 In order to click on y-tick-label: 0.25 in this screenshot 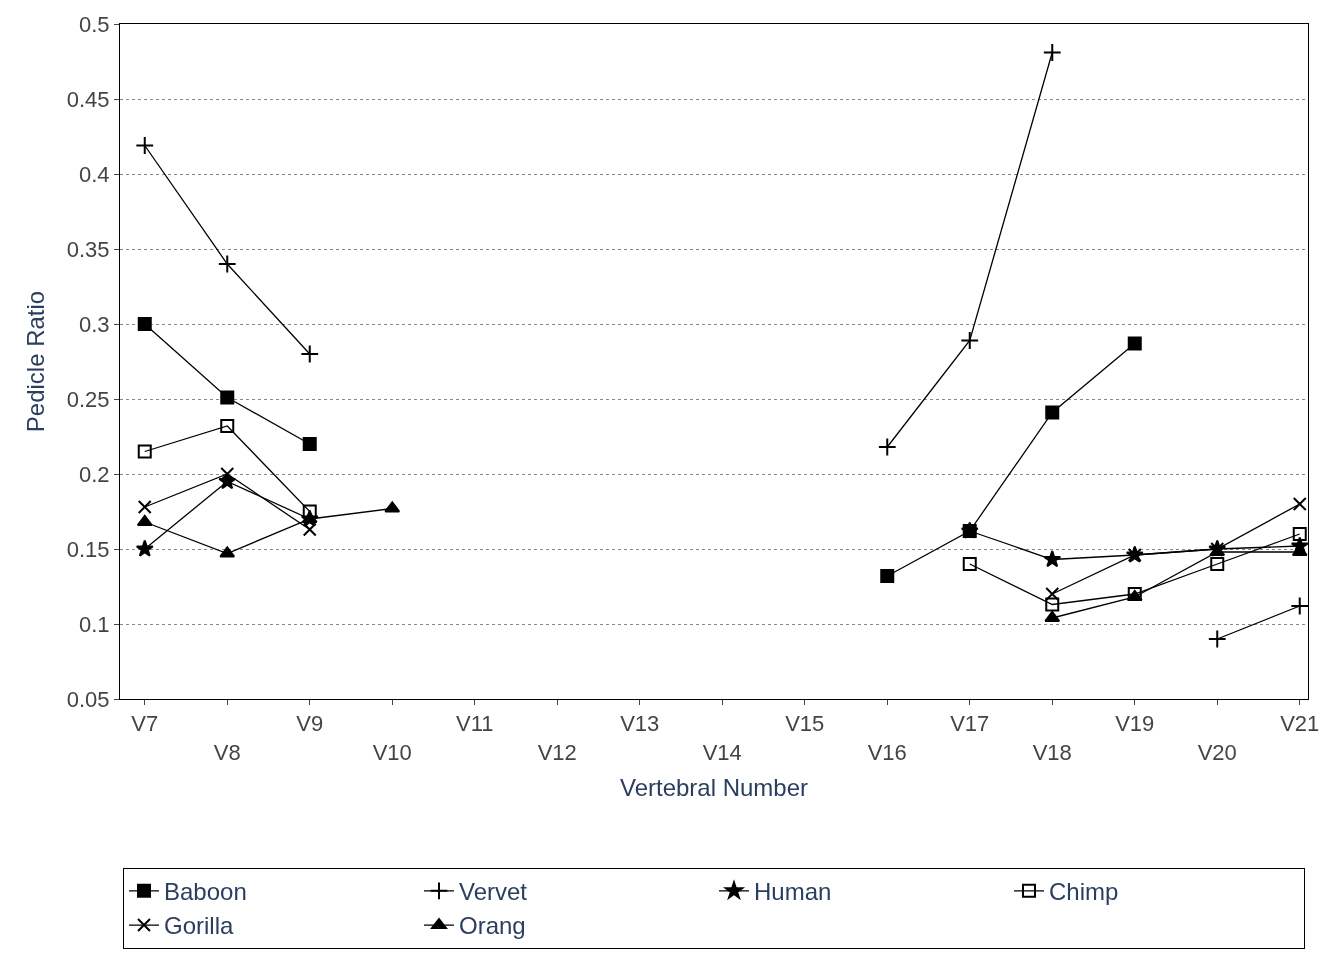, I will do `click(88, 399)`.